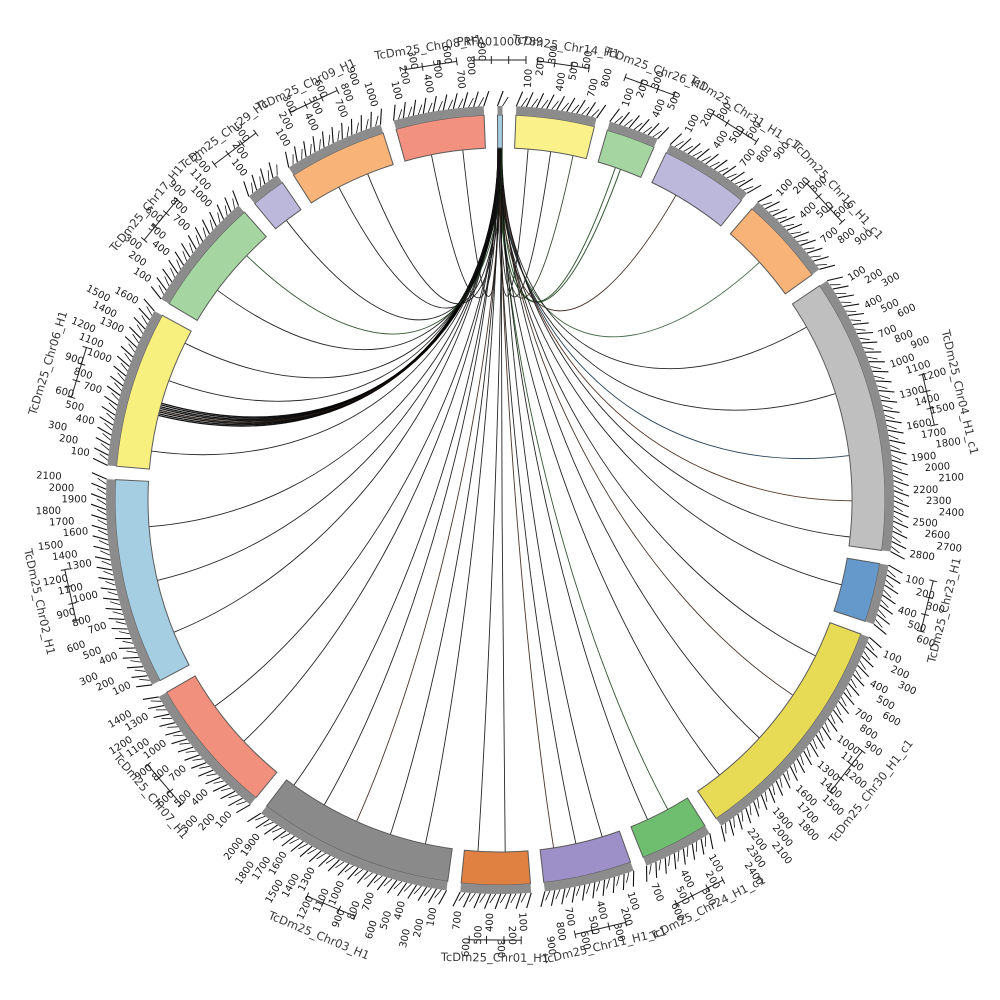  I want to click on tick-label: 1800, so click(49, 512).